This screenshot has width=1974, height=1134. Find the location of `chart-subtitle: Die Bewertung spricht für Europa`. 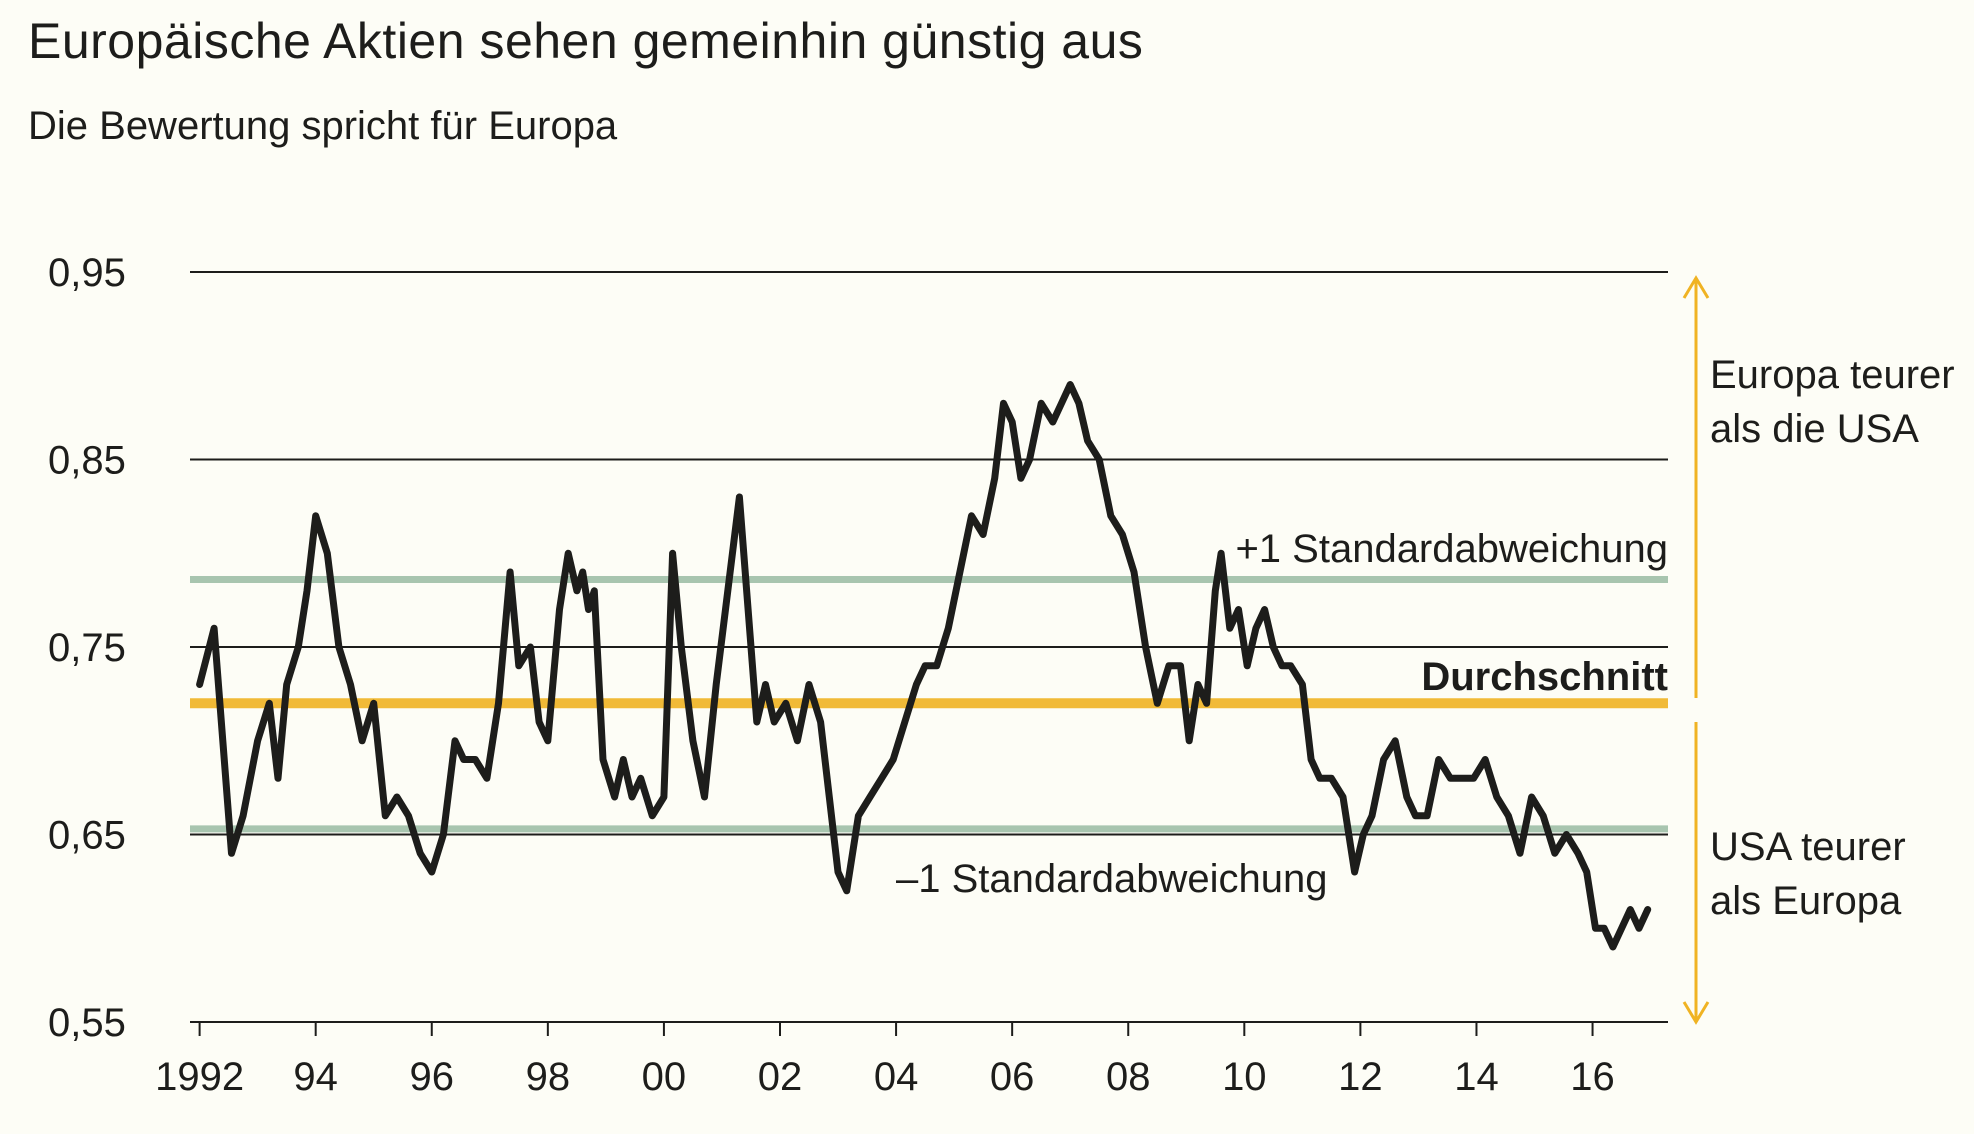

chart-subtitle: Die Bewertung spricht für Europa is located at coordinates (323, 126).